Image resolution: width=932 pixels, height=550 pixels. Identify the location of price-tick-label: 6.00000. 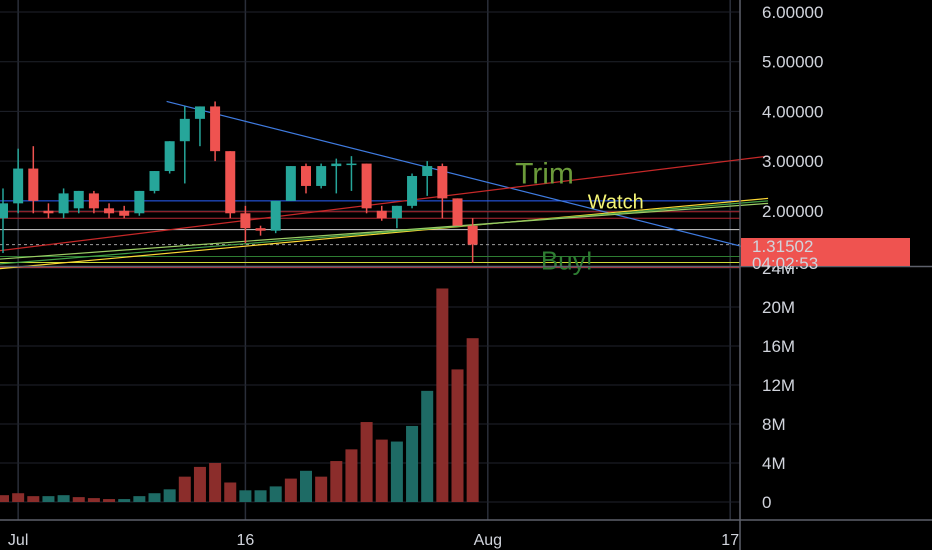
(792, 12).